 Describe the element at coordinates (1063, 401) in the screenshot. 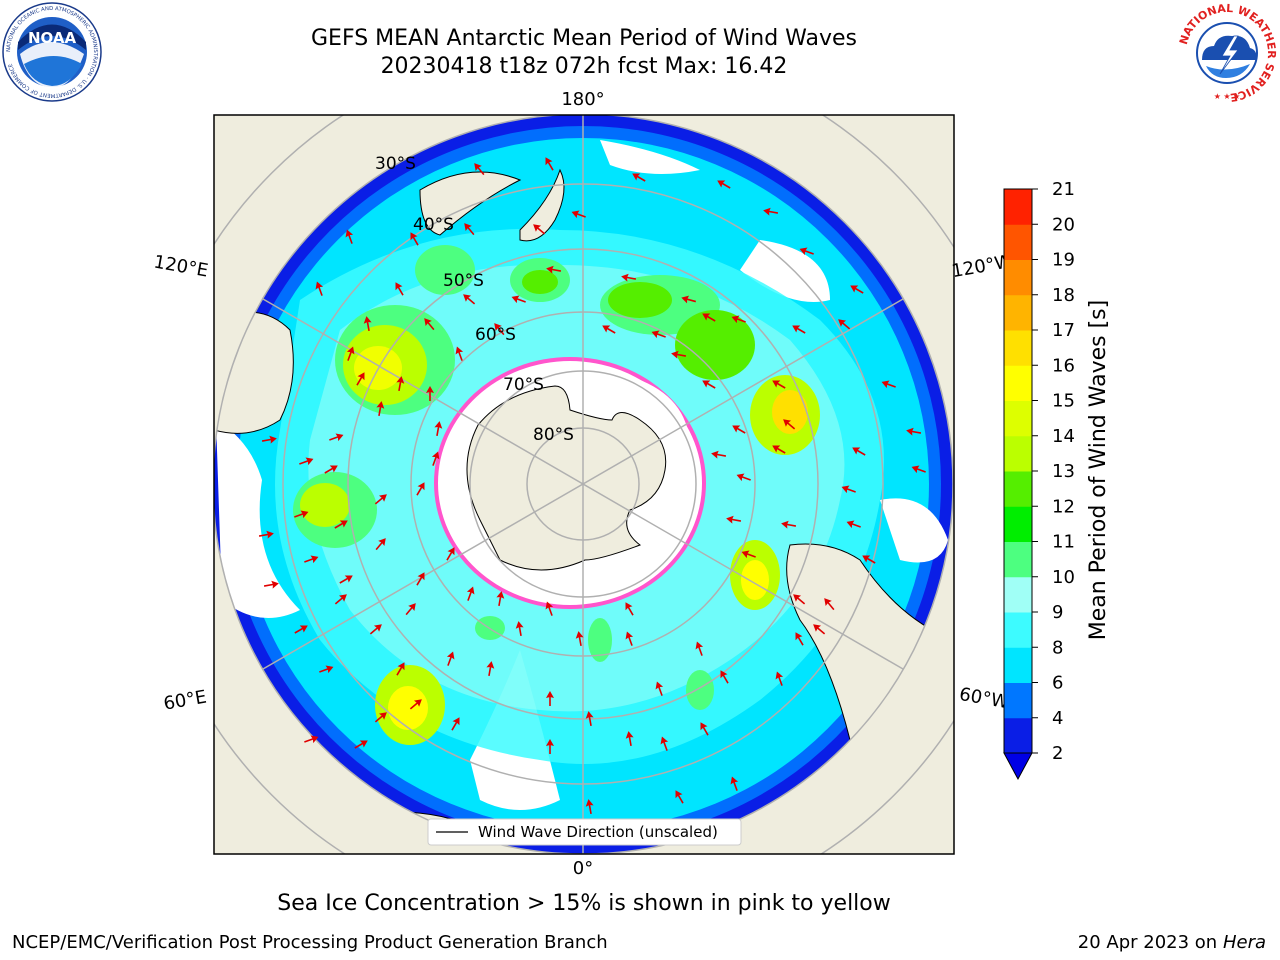

I see `colorbar-tick-label: 15` at that location.